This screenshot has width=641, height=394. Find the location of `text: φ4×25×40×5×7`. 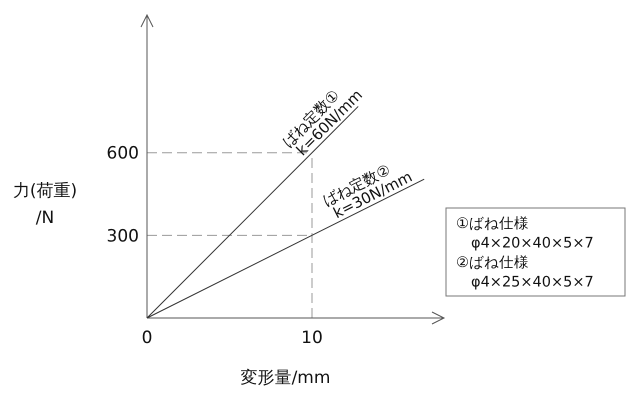

text: φ4×25×40×5×7 is located at coordinates (532, 282).